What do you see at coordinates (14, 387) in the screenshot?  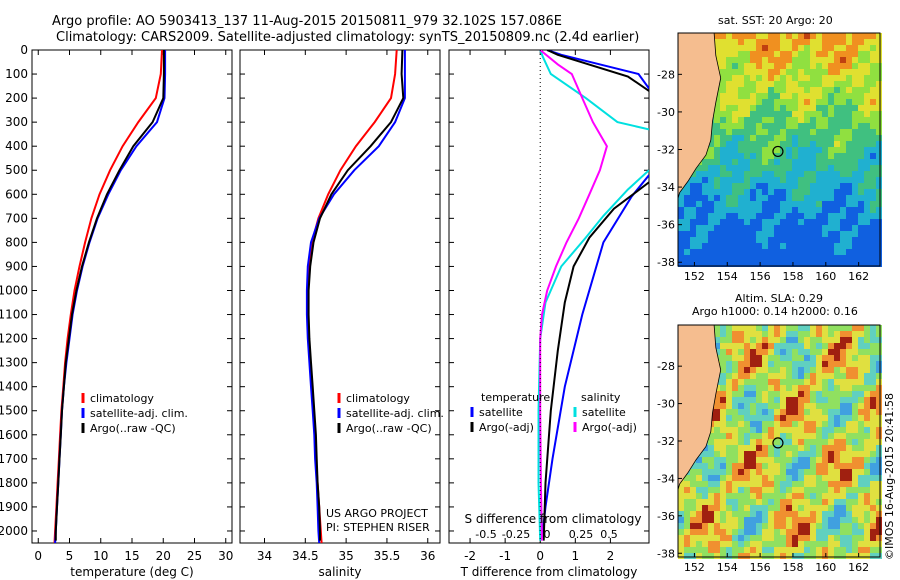 I see `y-tick-label: 1400` at bounding box center [14, 387].